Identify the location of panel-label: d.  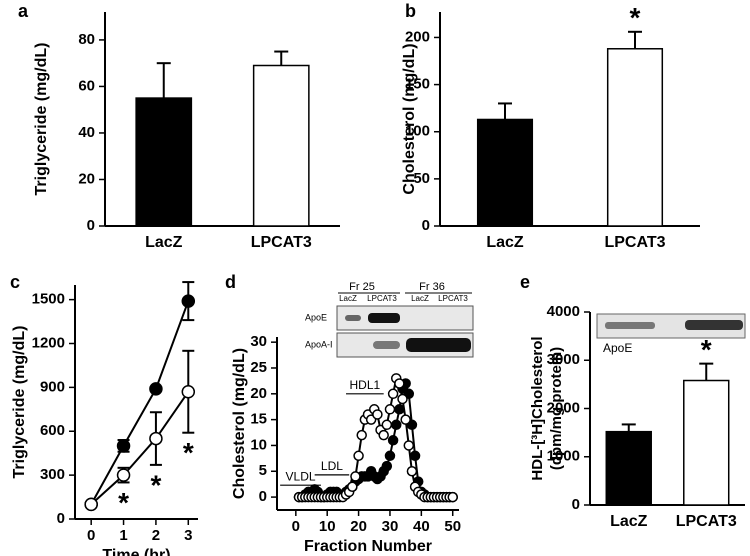
(230, 282).